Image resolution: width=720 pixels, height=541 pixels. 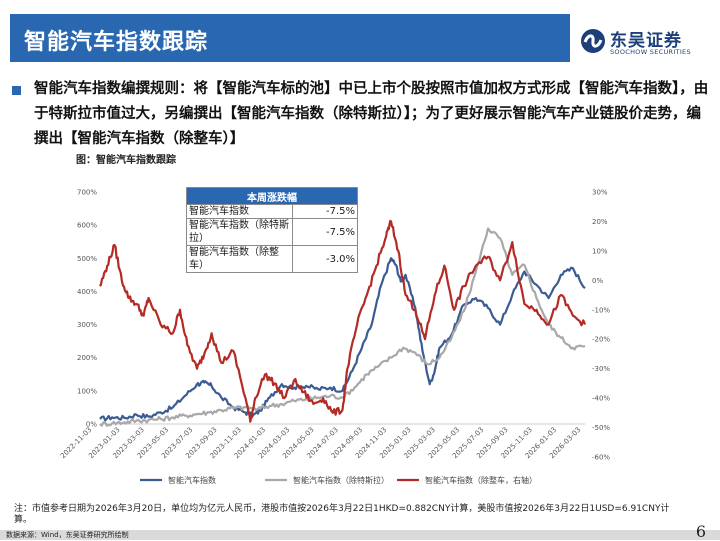 What do you see at coordinates (87, 325) in the screenshot?
I see `left-axis-tick-label: 300%` at bounding box center [87, 325].